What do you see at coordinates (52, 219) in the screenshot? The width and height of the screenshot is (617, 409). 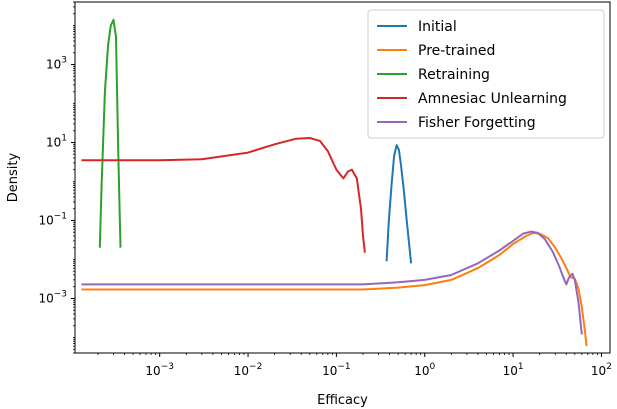 I see `y-tick-label: 10⁻¹` at bounding box center [52, 219].